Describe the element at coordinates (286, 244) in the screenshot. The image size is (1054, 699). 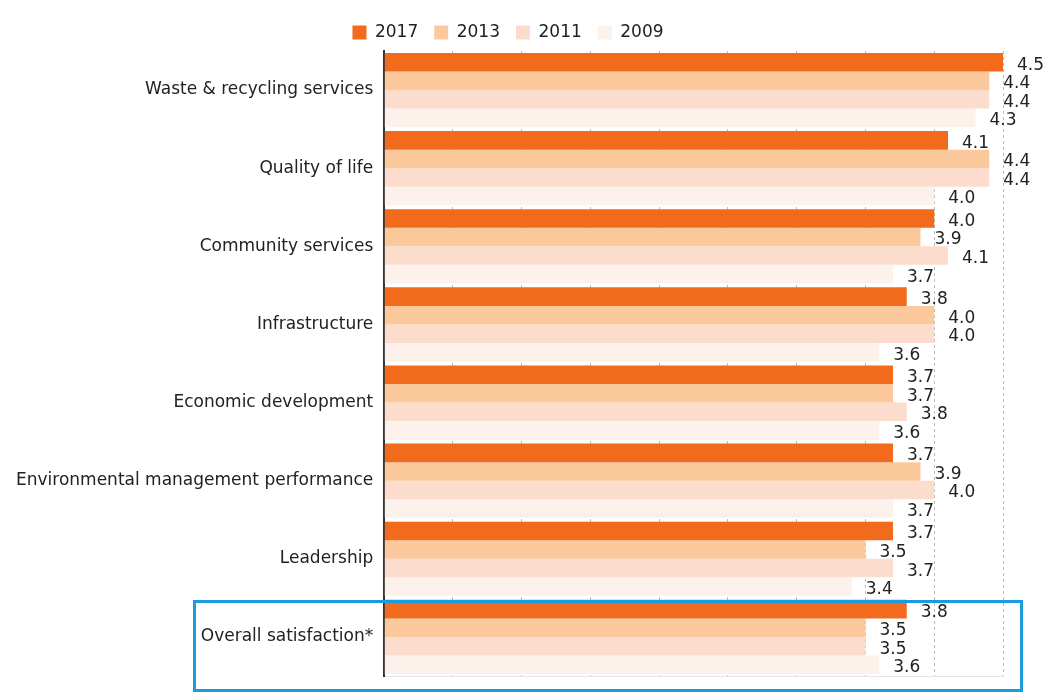
I see `y-tick-label: Community services` at that location.